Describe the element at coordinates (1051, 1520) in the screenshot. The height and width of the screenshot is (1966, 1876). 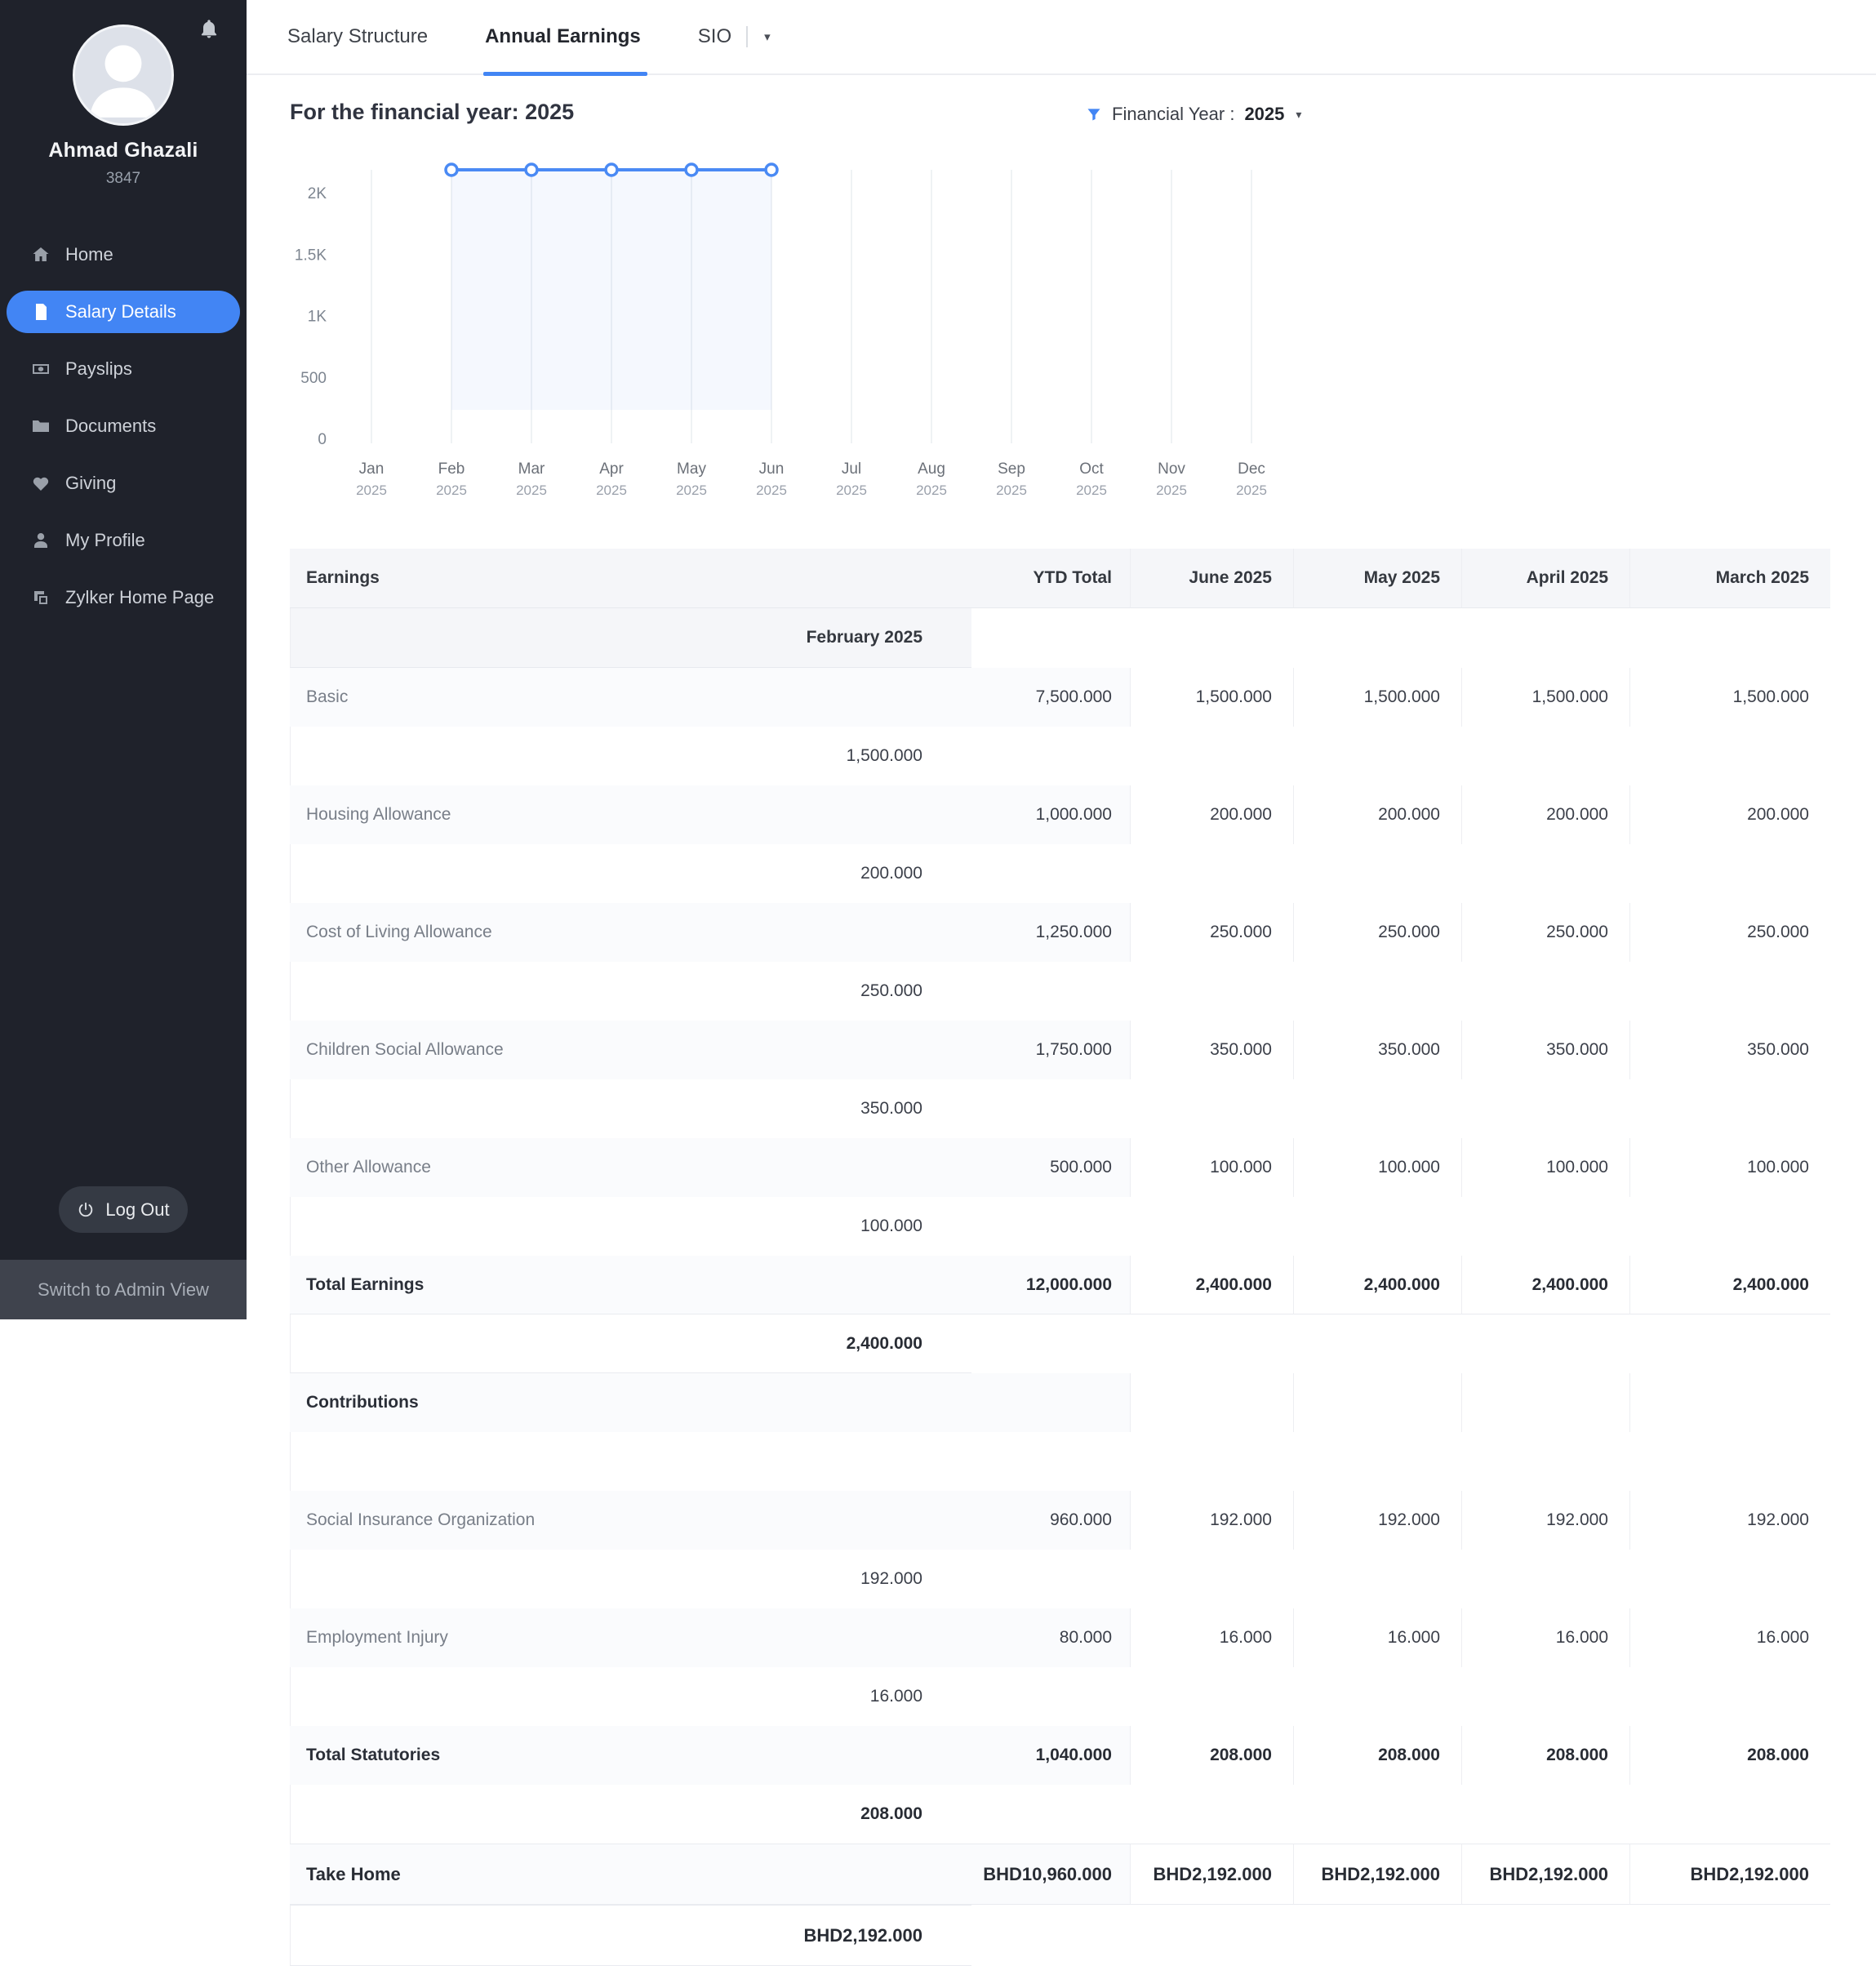
I see `ytd-value: 960.000` at that location.